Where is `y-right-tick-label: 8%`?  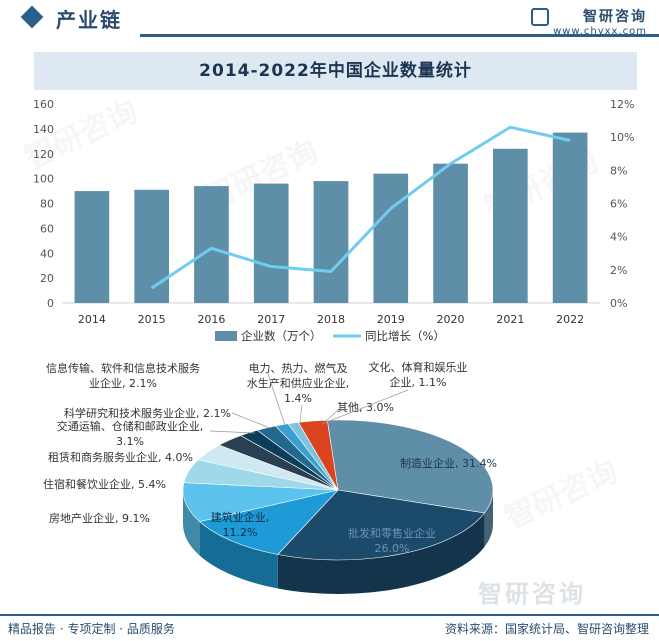
y-right-tick-label: 8% is located at coordinates (618, 170).